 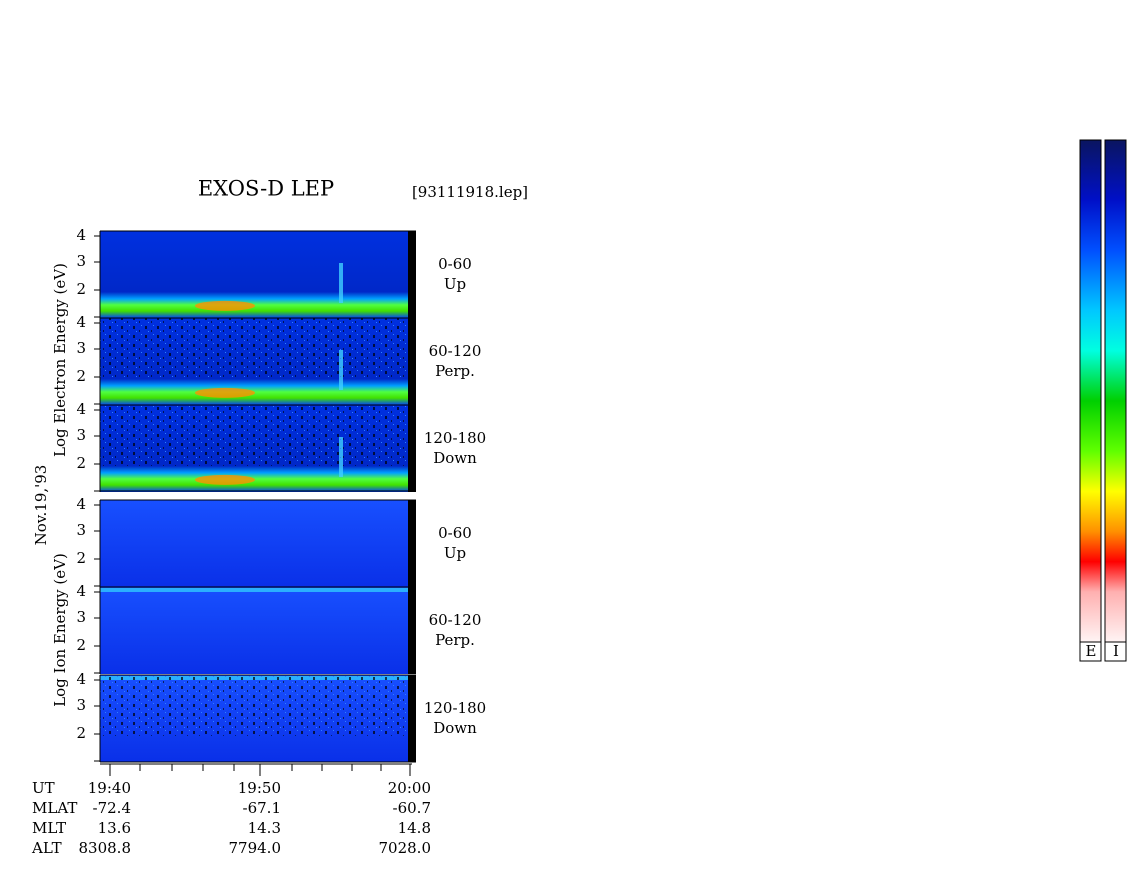 I want to click on title: EXOS-D LEP, so click(x=266, y=189).